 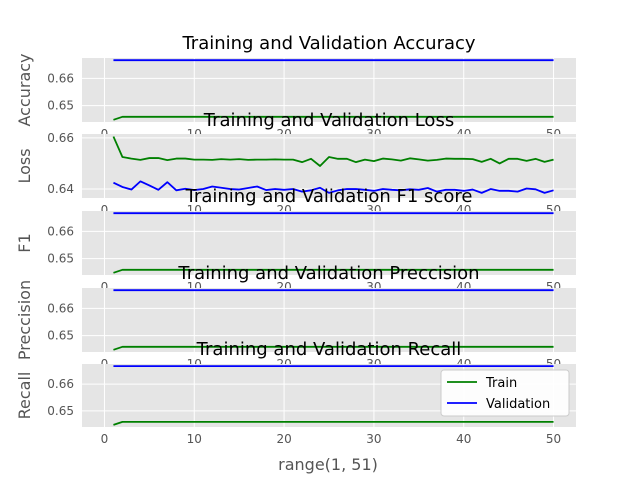 I want to click on x-tick-label: 20, so click(x=283, y=439).